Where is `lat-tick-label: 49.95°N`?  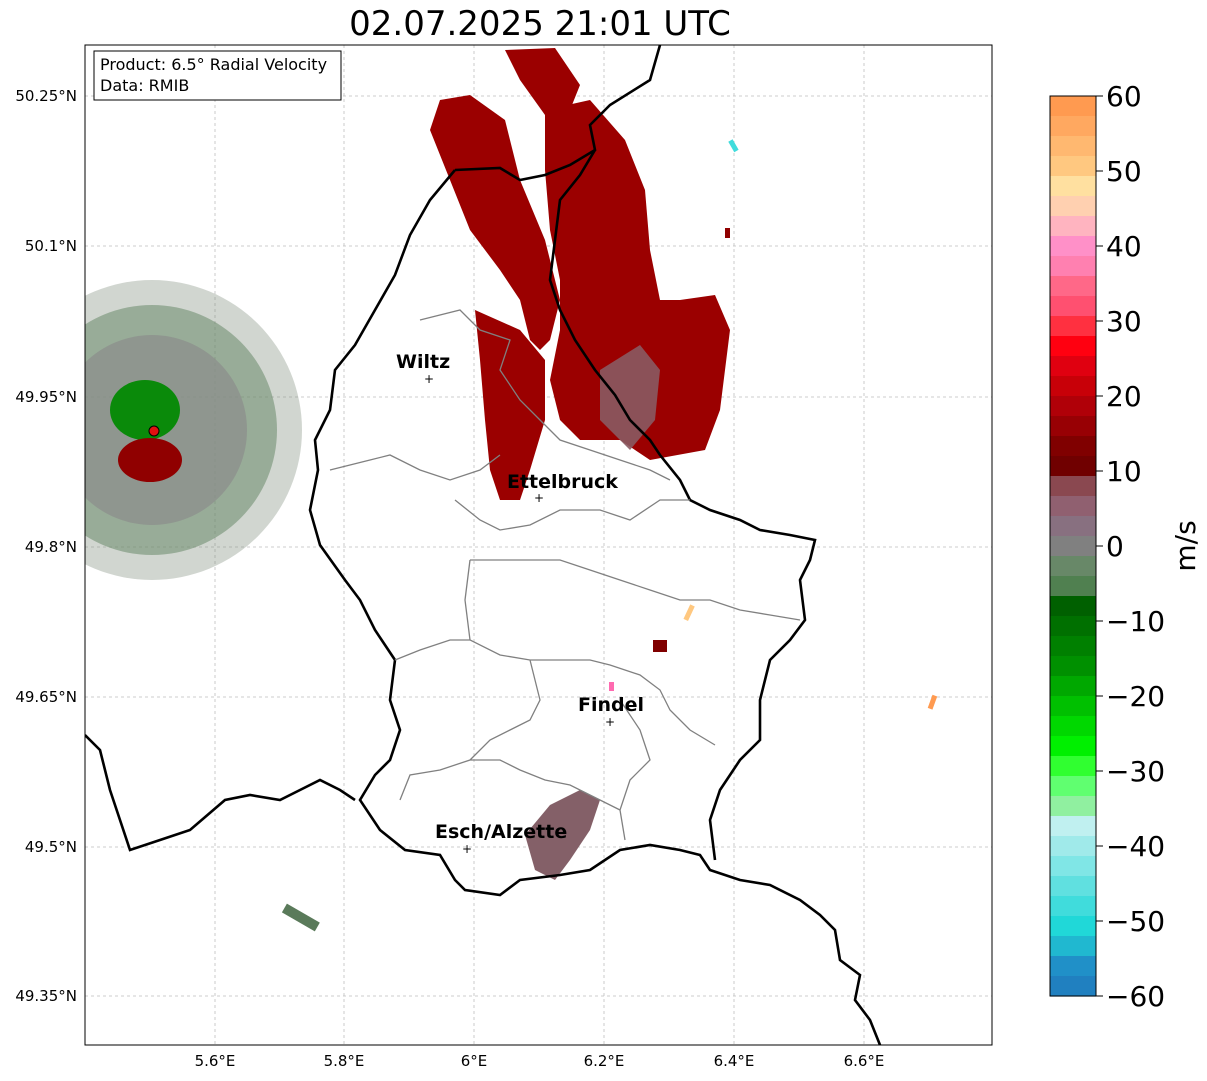
lat-tick-label: 49.95°N is located at coordinates (46, 397).